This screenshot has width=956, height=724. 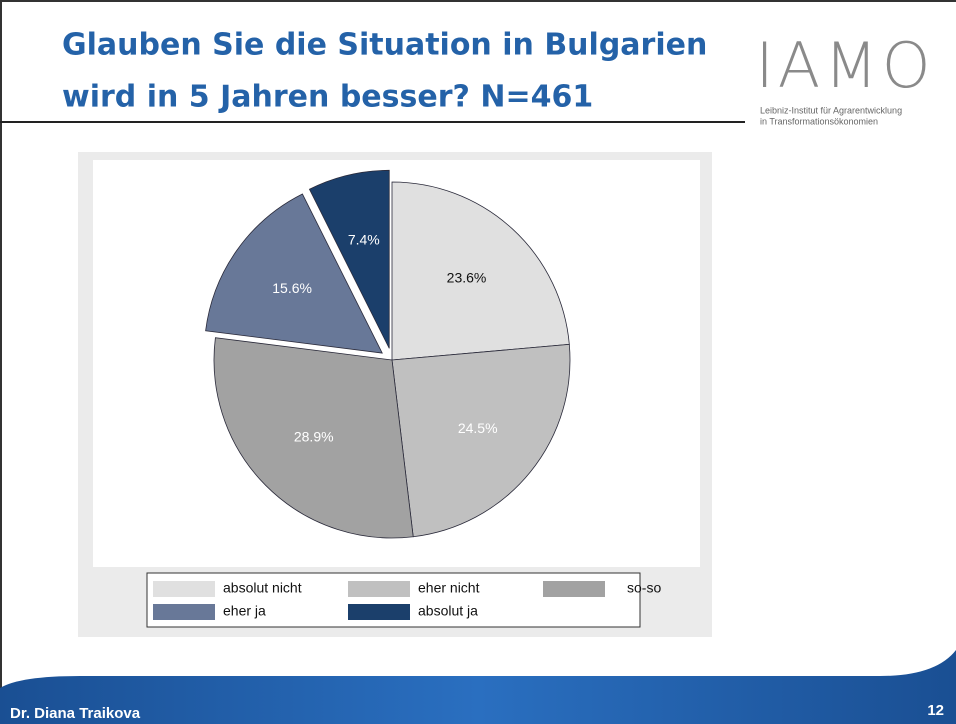 What do you see at coordinates (478, 428) in the screenshot?
I see `data-label: 24.5%` at bounding box center [478, 428].